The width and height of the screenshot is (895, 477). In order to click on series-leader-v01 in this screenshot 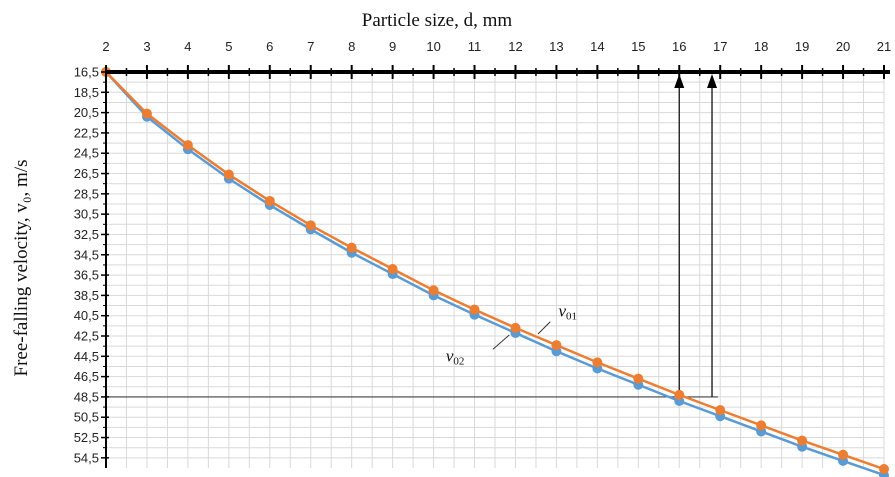, I will do `click(544, 328)`.